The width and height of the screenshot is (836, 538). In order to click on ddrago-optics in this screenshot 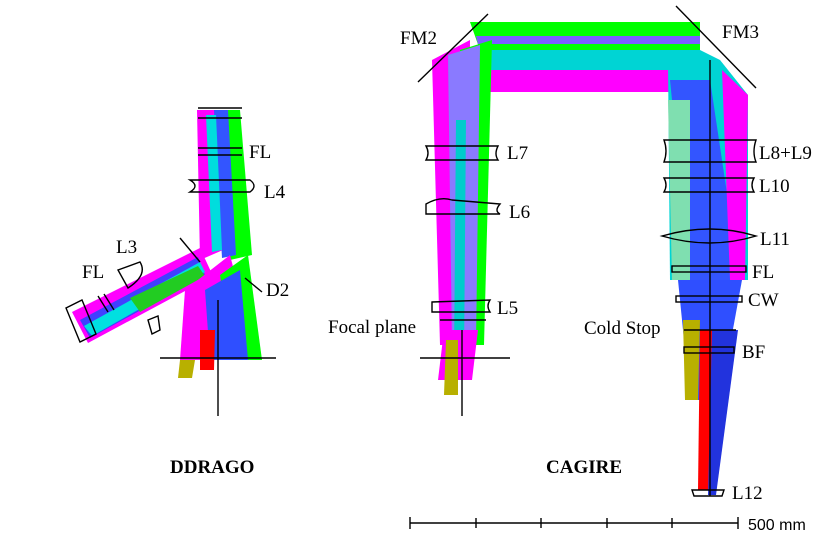, I will do `click(170, 261)`.